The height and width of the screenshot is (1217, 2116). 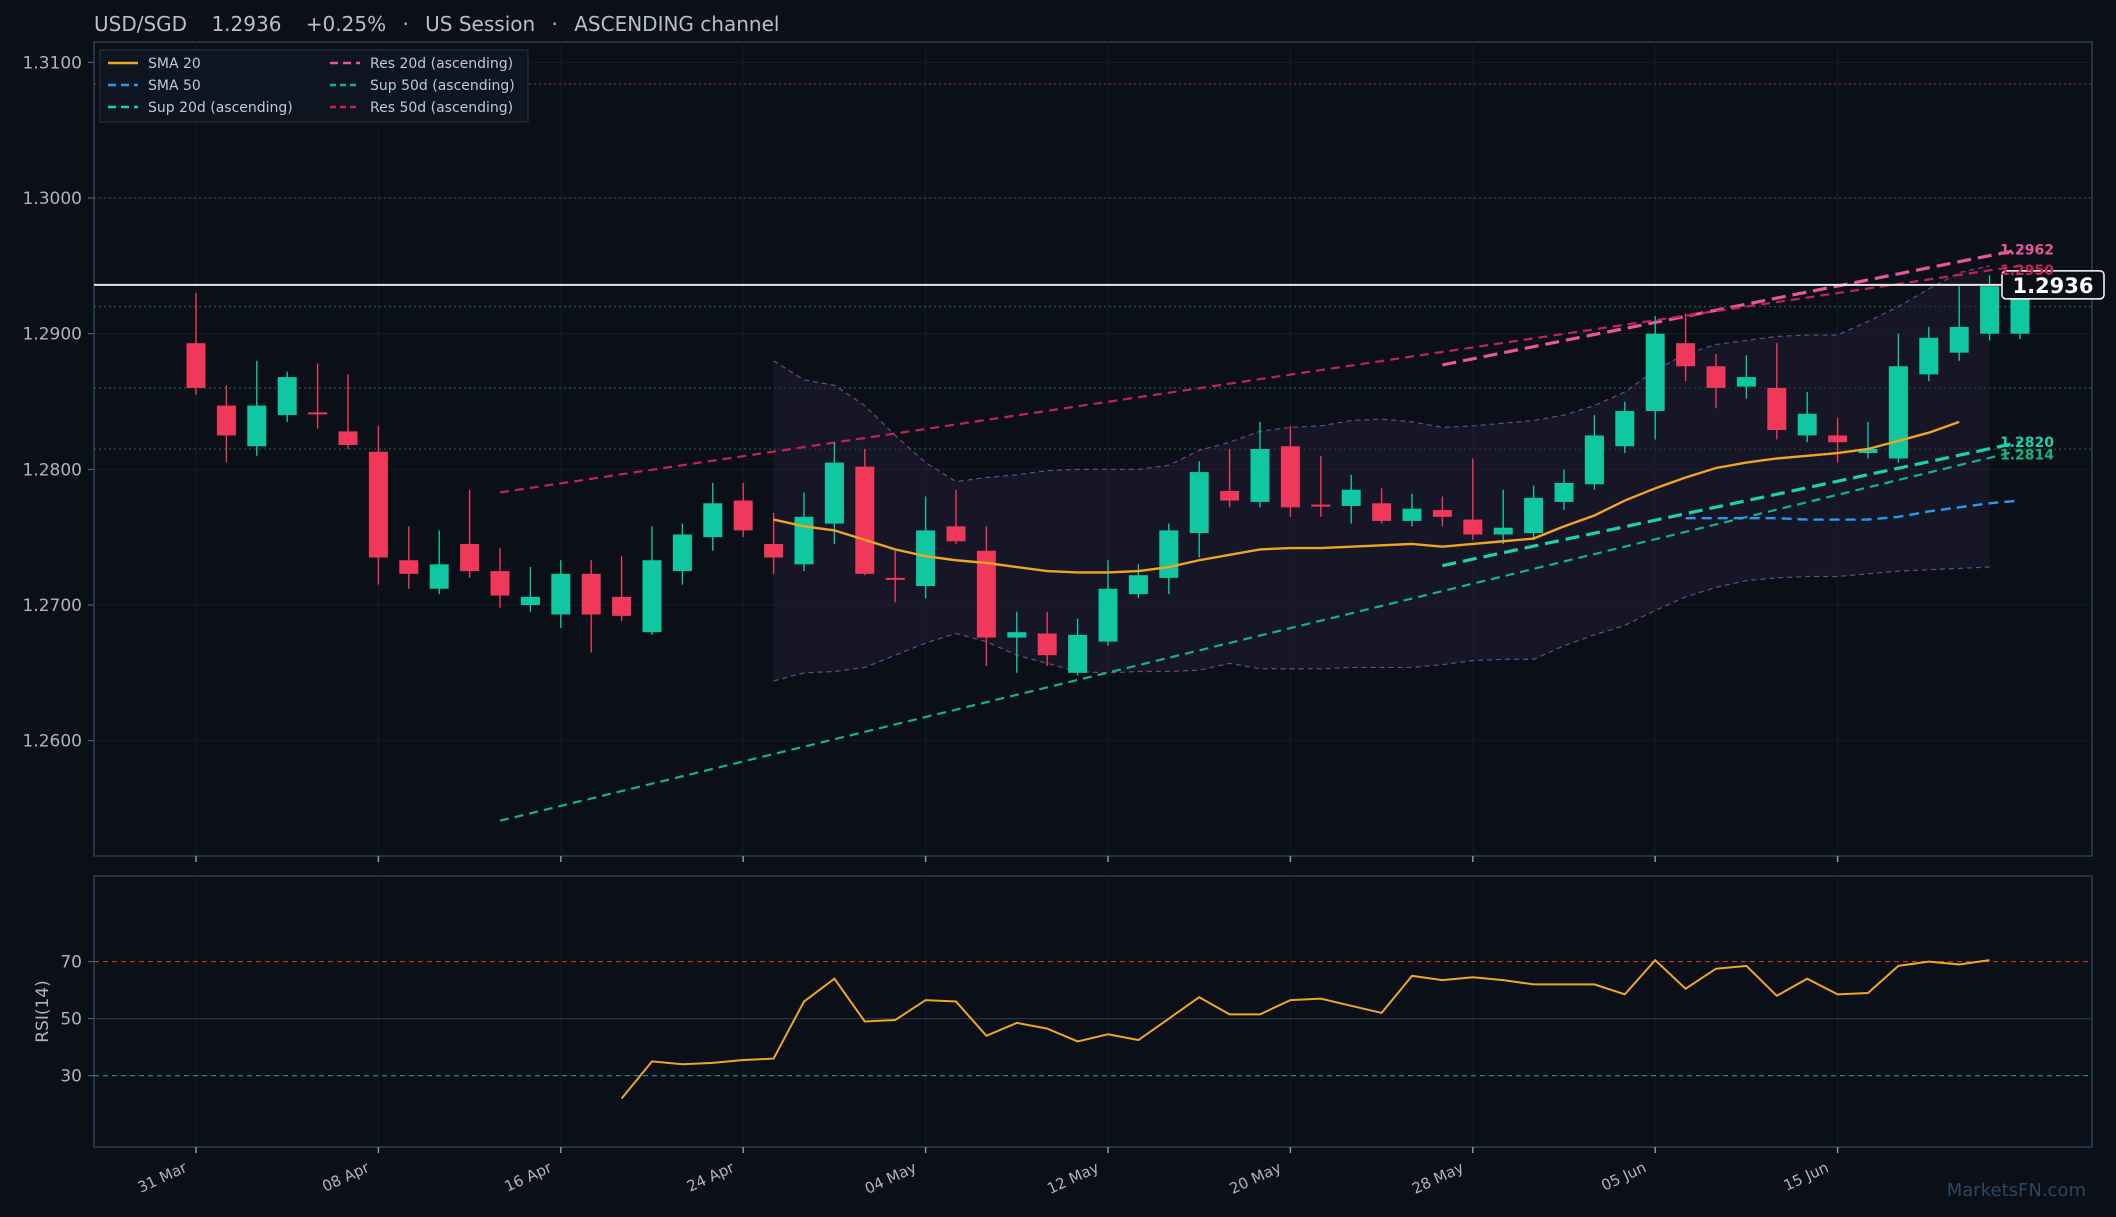 What do you see at coordinates (71, 1077) in the screenshot?
I see `rsi-tick-label: 30` at bounding box center [71, 1077].